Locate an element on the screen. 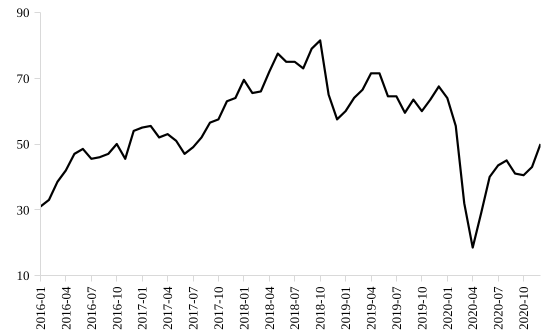  x-tick-label: 2016-07 is located at coordinates (91, 308).